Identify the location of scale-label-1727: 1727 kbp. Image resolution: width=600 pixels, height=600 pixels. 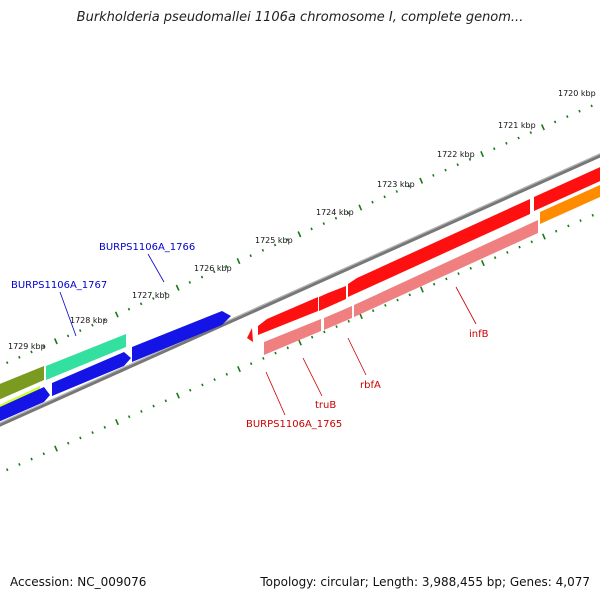
(151, 295).